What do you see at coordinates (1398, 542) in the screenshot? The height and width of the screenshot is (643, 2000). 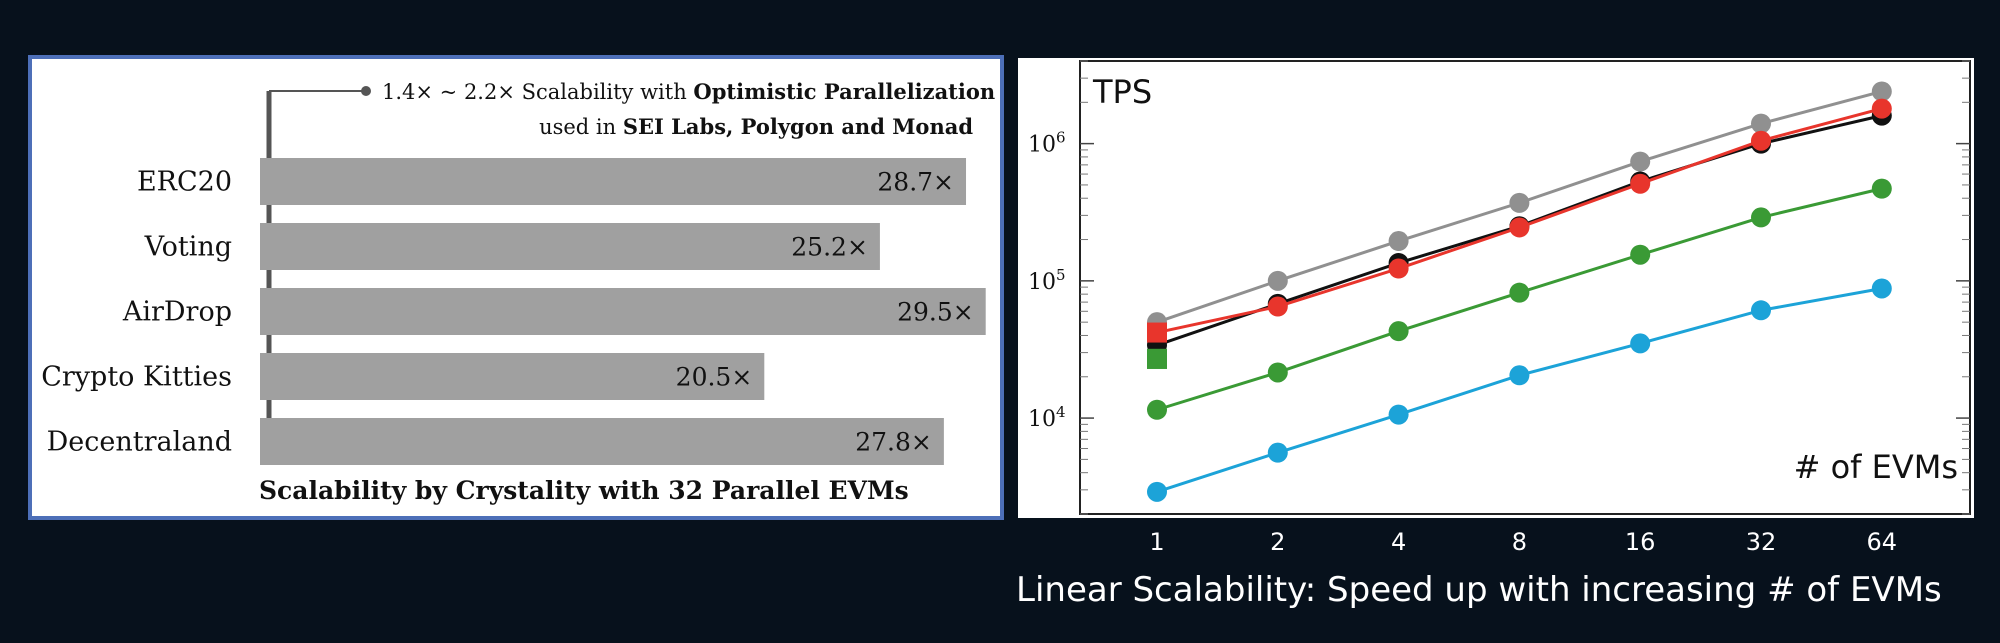 I see `x-tick-label: 4` at bounding box center [1398, 542].